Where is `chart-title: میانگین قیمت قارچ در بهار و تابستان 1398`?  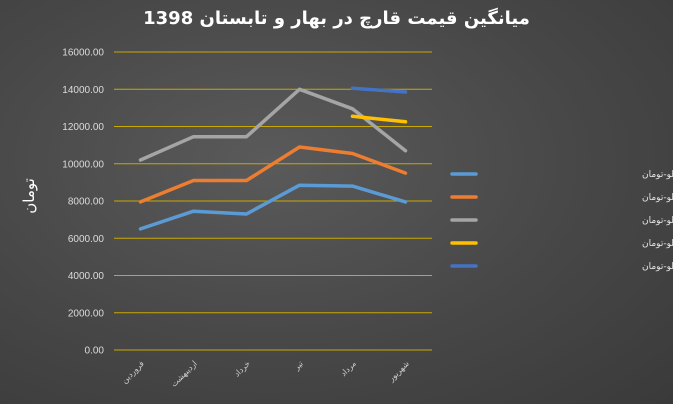 chart-title: میانگین قیمت قارچ در بهار و تابستان 1398 is located at coordinates (336, 18).